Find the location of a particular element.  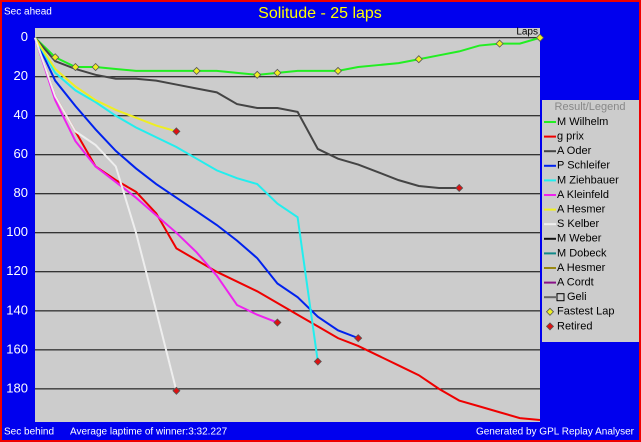

legend-box-marker is located at coordinates (560, 297).